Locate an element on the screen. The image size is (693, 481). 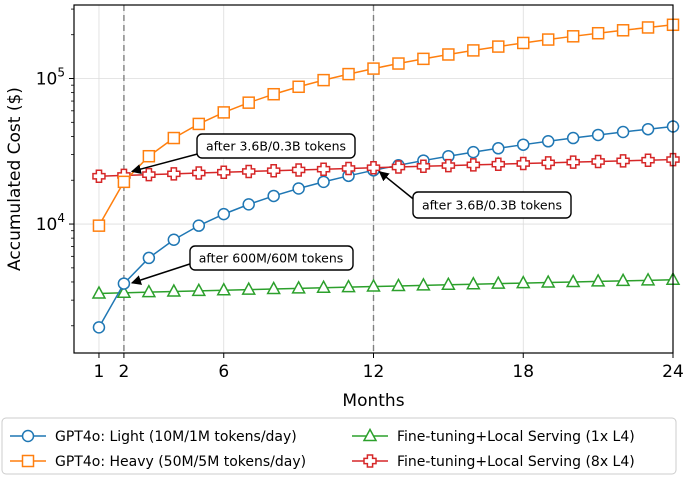
series-triangle is located at coordinates (386, 285).